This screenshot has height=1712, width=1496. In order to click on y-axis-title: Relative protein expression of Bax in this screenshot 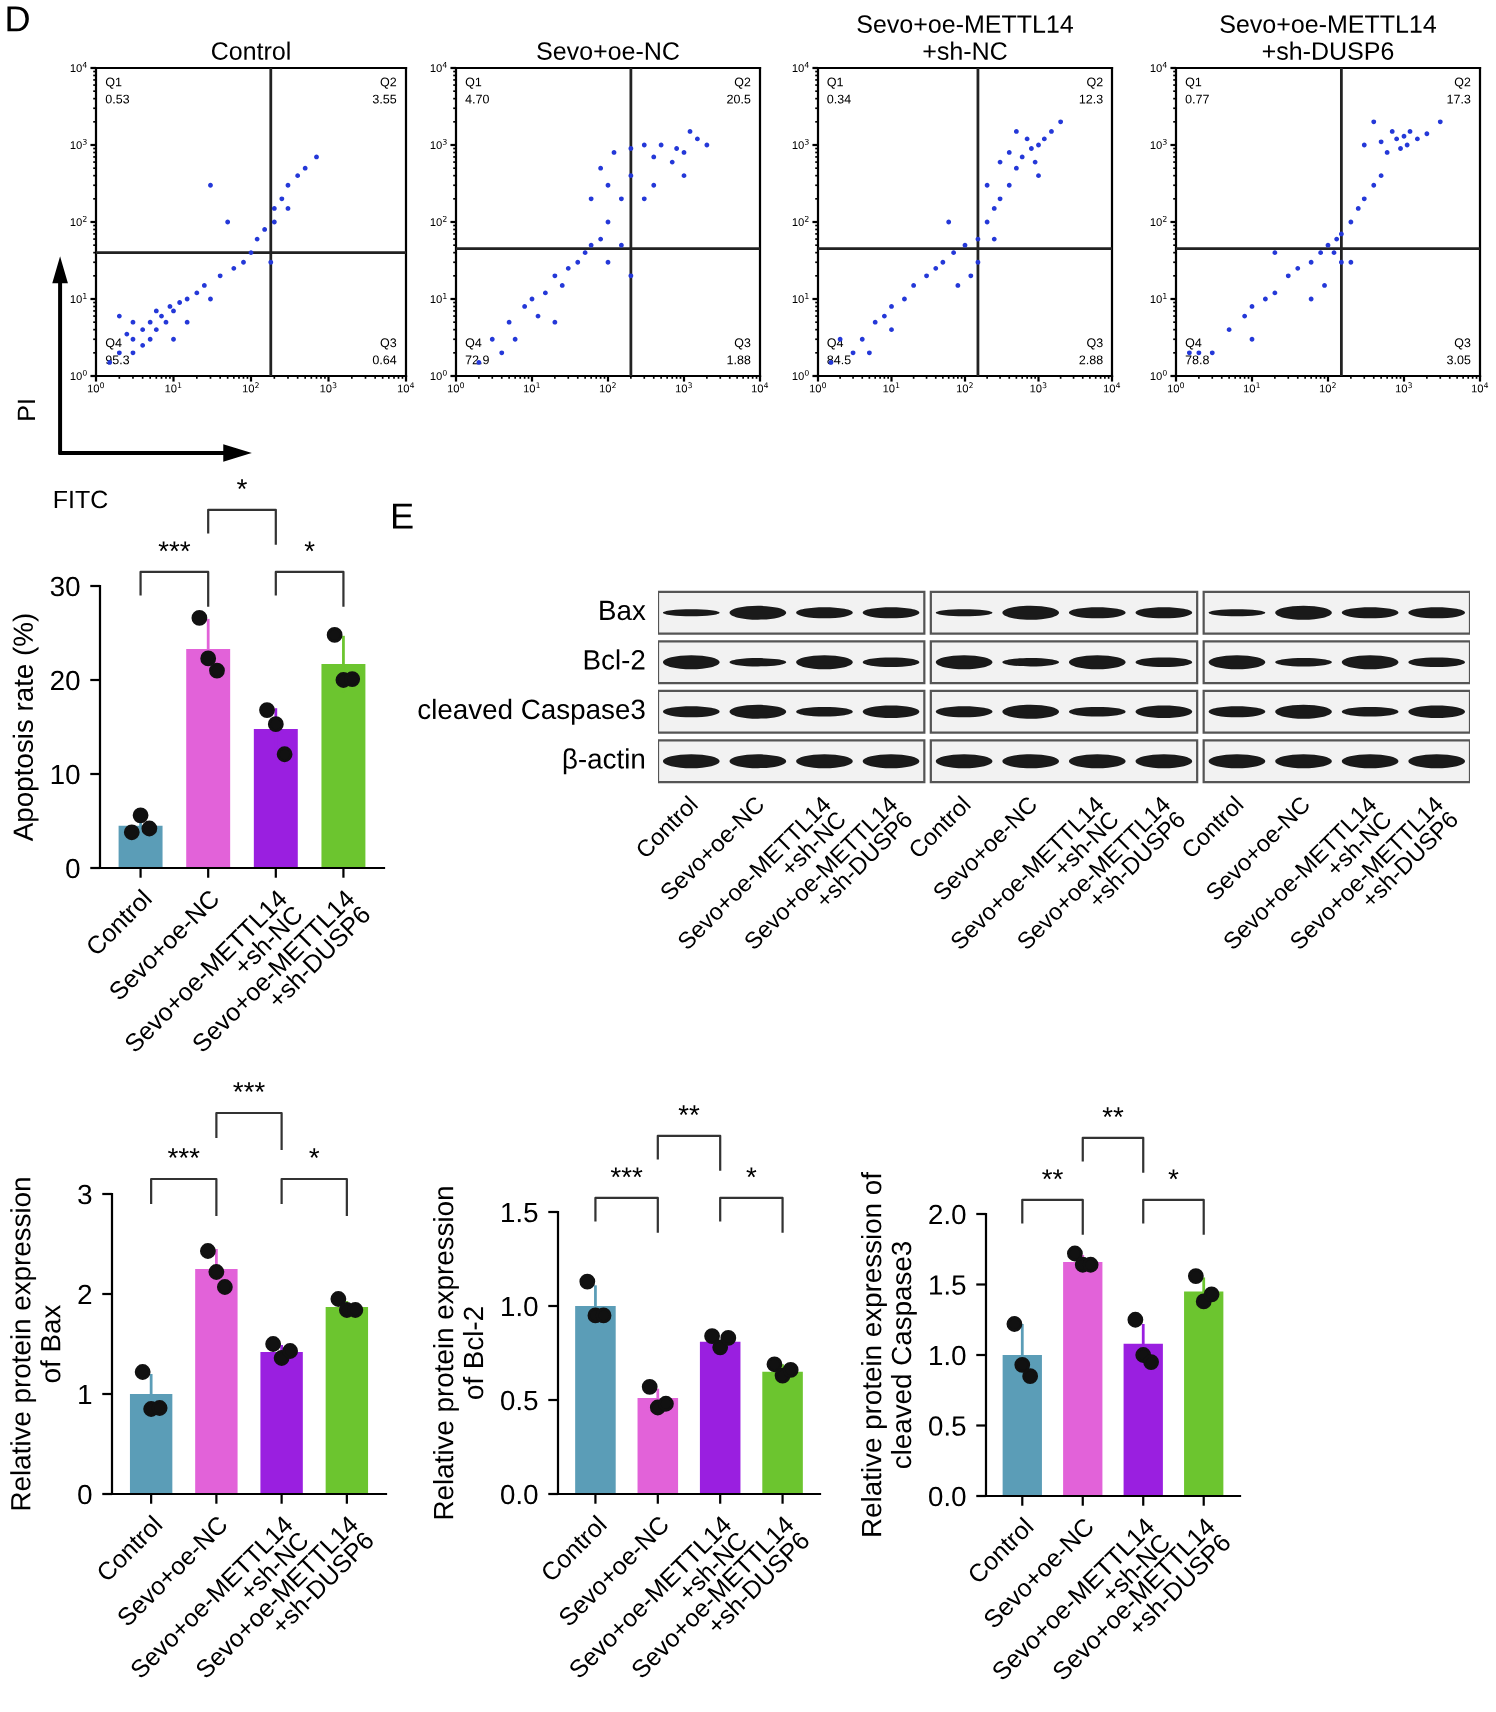, I will do `click(35, 1344)`.